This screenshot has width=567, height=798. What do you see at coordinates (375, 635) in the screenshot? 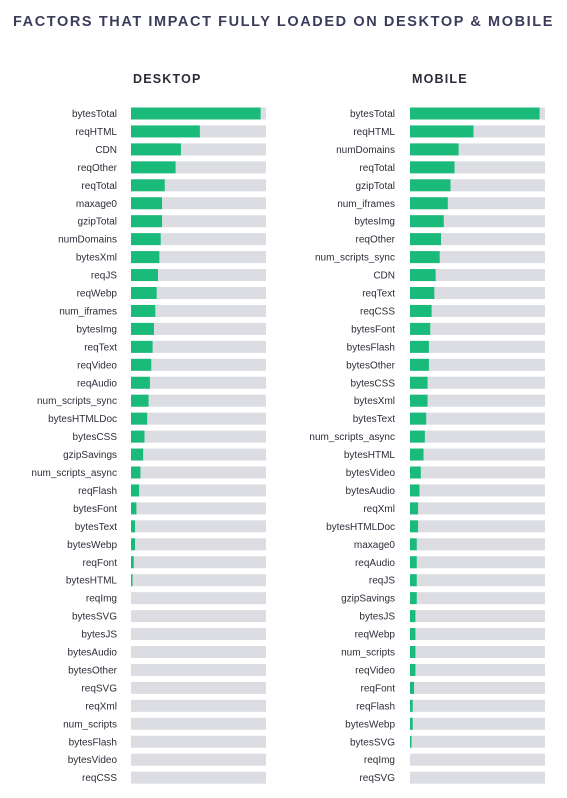
I see `mobile-category-label: reqWebp` at bounding box center [375, 635].